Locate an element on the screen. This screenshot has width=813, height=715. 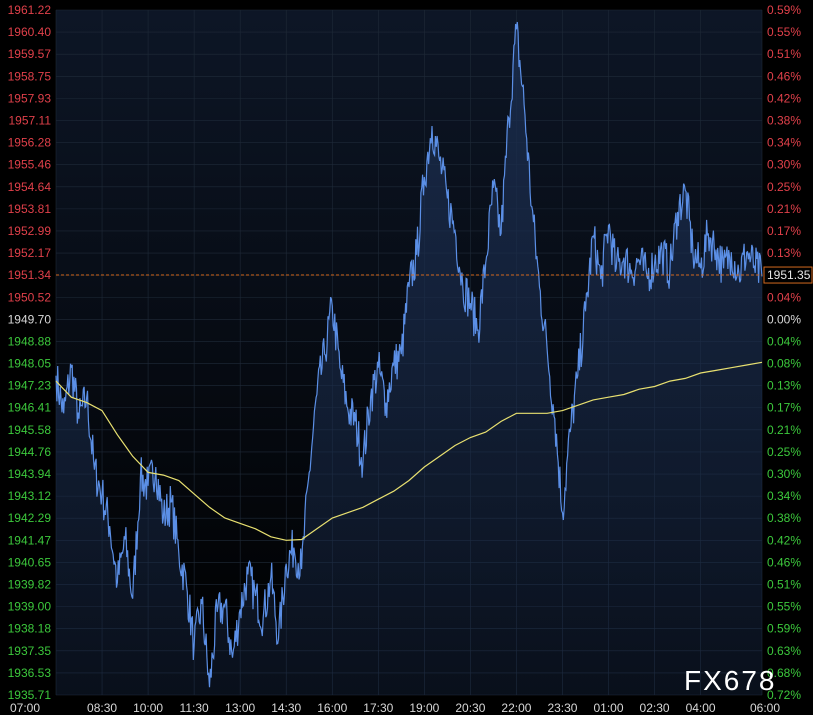
time-tick-label: 11:30 is located at coordinates (194, 708).